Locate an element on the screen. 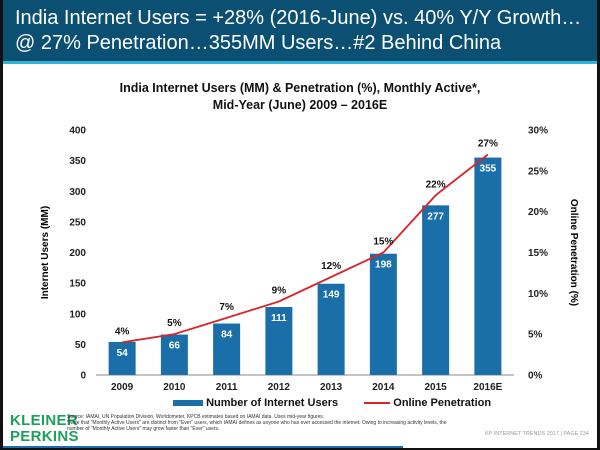 Image resolution: width=600 pixels, height=450 pixels. x-tick-label: 2010 is located at coordinates (174, 387).